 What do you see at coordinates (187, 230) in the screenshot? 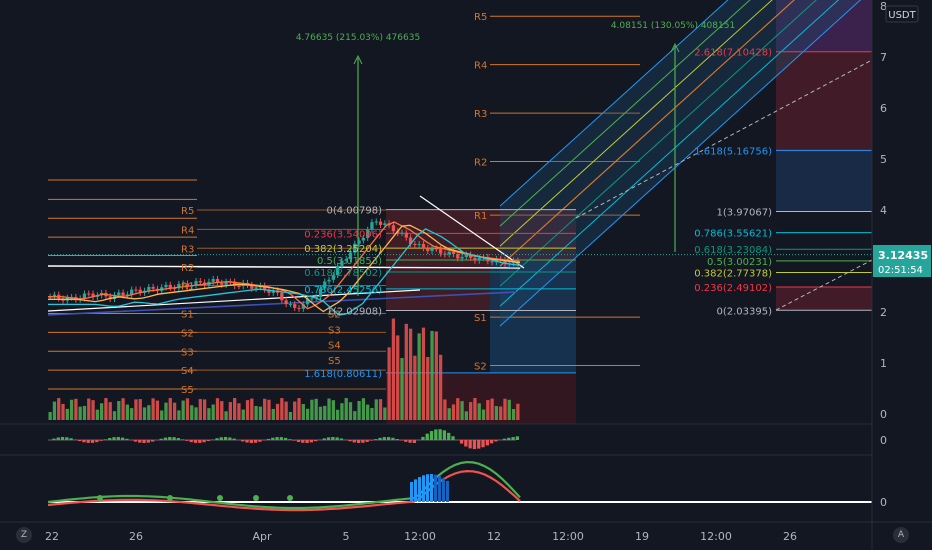
I see `pivot-label: R4` at bounding box center [187, 230].